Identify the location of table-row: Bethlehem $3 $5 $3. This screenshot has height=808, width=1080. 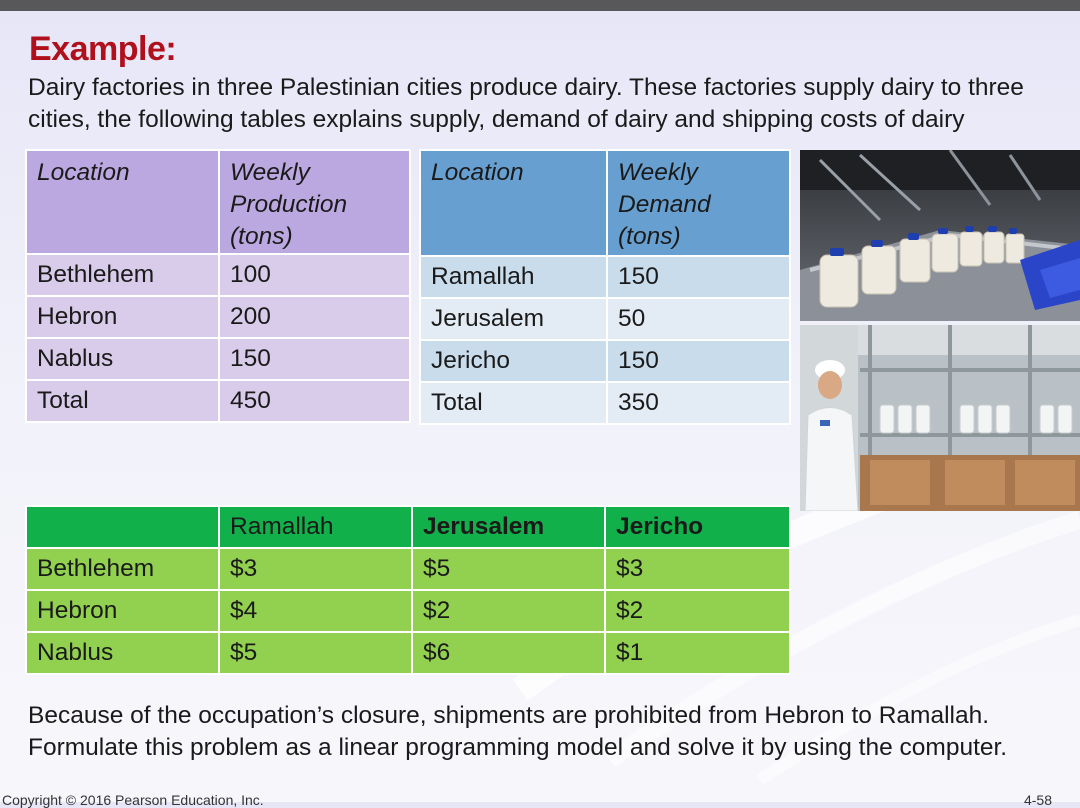
(408, 569).